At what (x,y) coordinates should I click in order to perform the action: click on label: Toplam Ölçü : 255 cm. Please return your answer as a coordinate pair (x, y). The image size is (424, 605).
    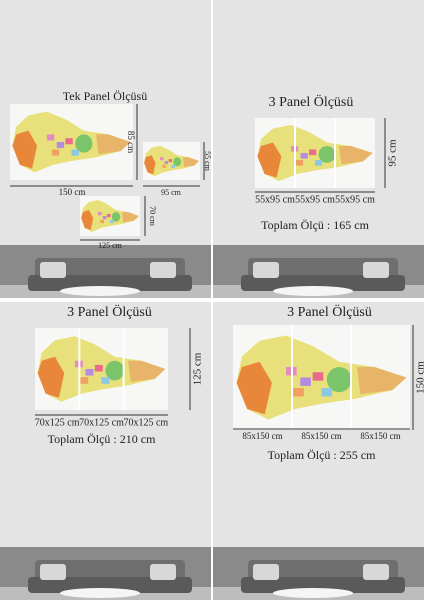
    Looking at the image, I should click on (322, 455).